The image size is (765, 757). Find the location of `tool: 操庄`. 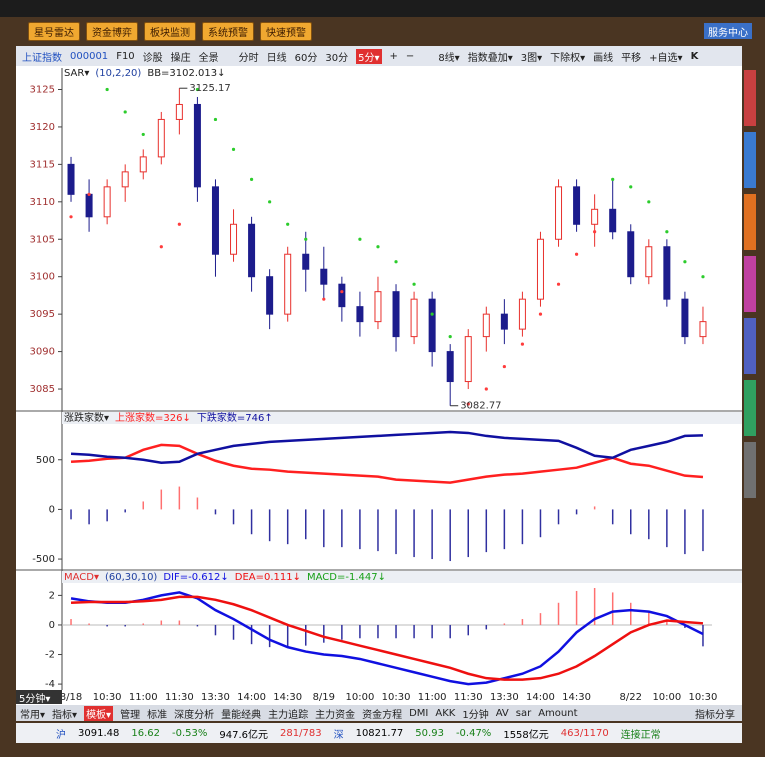

tool: 操庄 is located at coordinates (180, 58).